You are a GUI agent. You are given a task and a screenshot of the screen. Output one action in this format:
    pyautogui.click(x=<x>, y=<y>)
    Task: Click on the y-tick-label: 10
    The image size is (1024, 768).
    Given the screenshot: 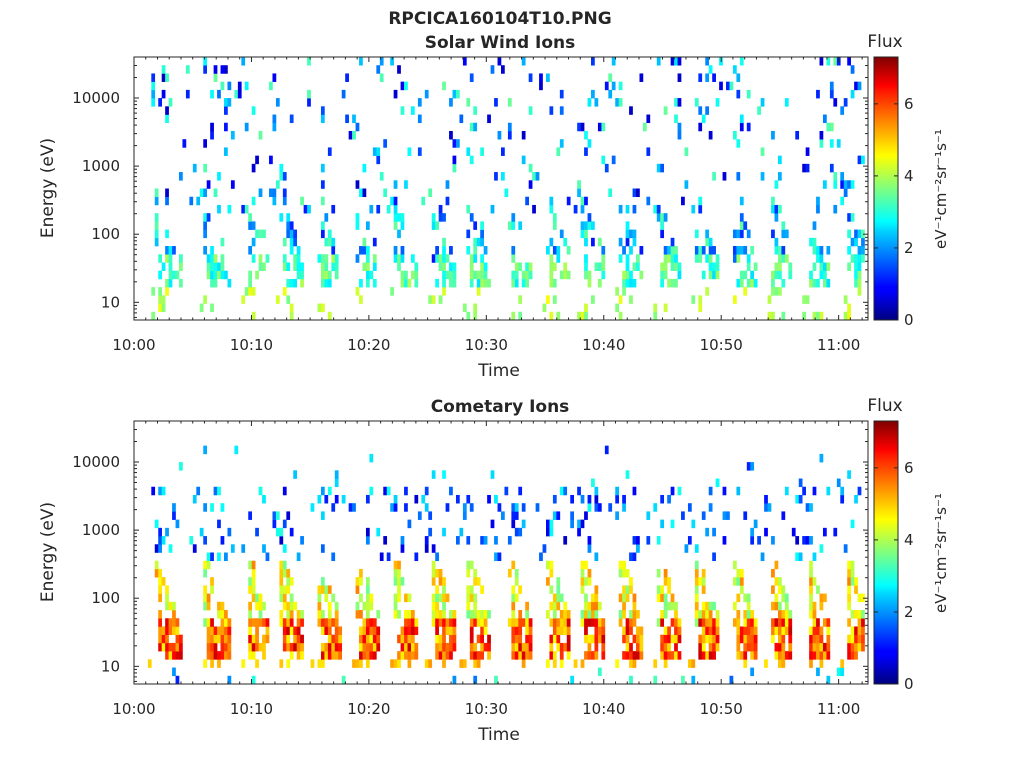 What is the action you would take?
    pyautogui.click(x=110, y=666)
    